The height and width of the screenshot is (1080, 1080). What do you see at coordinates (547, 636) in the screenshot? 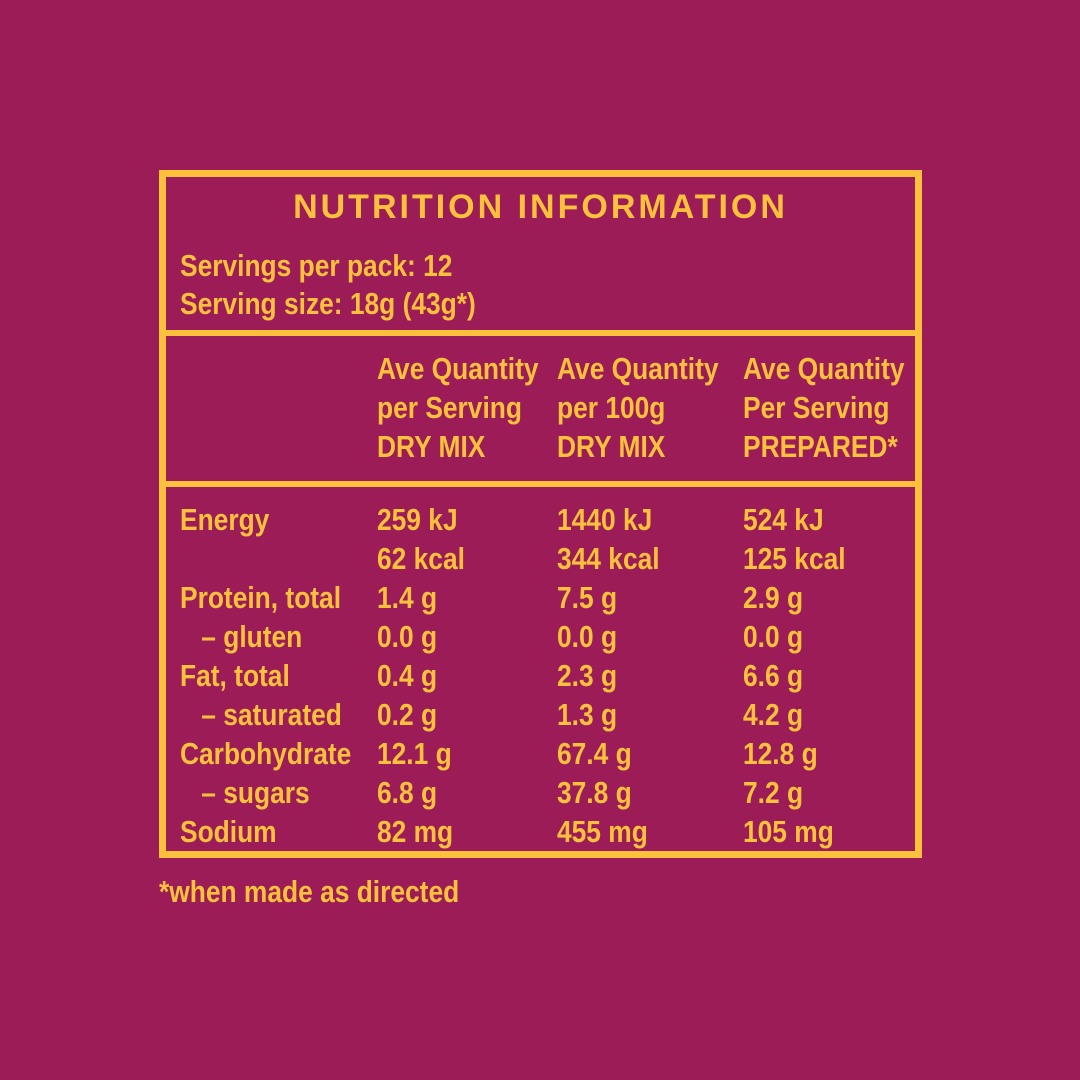
I see `table-row-gluten: – gluten 0.0 g 0.0 g 0.0 g` at bounding box center [547, 636].